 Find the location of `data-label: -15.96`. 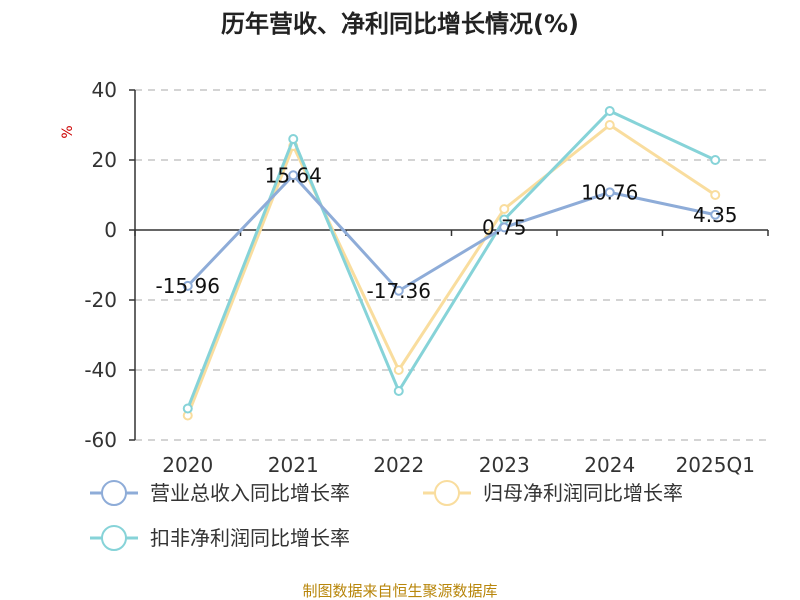

data-label: -15.96 is located at coordinates (188, 286).